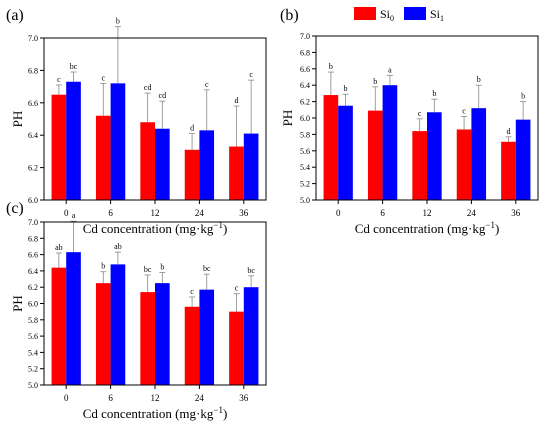 This screenshot has height=426, width=550. What do you see at coordinates (33, 320) in the screenshot?
I see `y-tick-label: 5.8` at bounding box center [33, 320].